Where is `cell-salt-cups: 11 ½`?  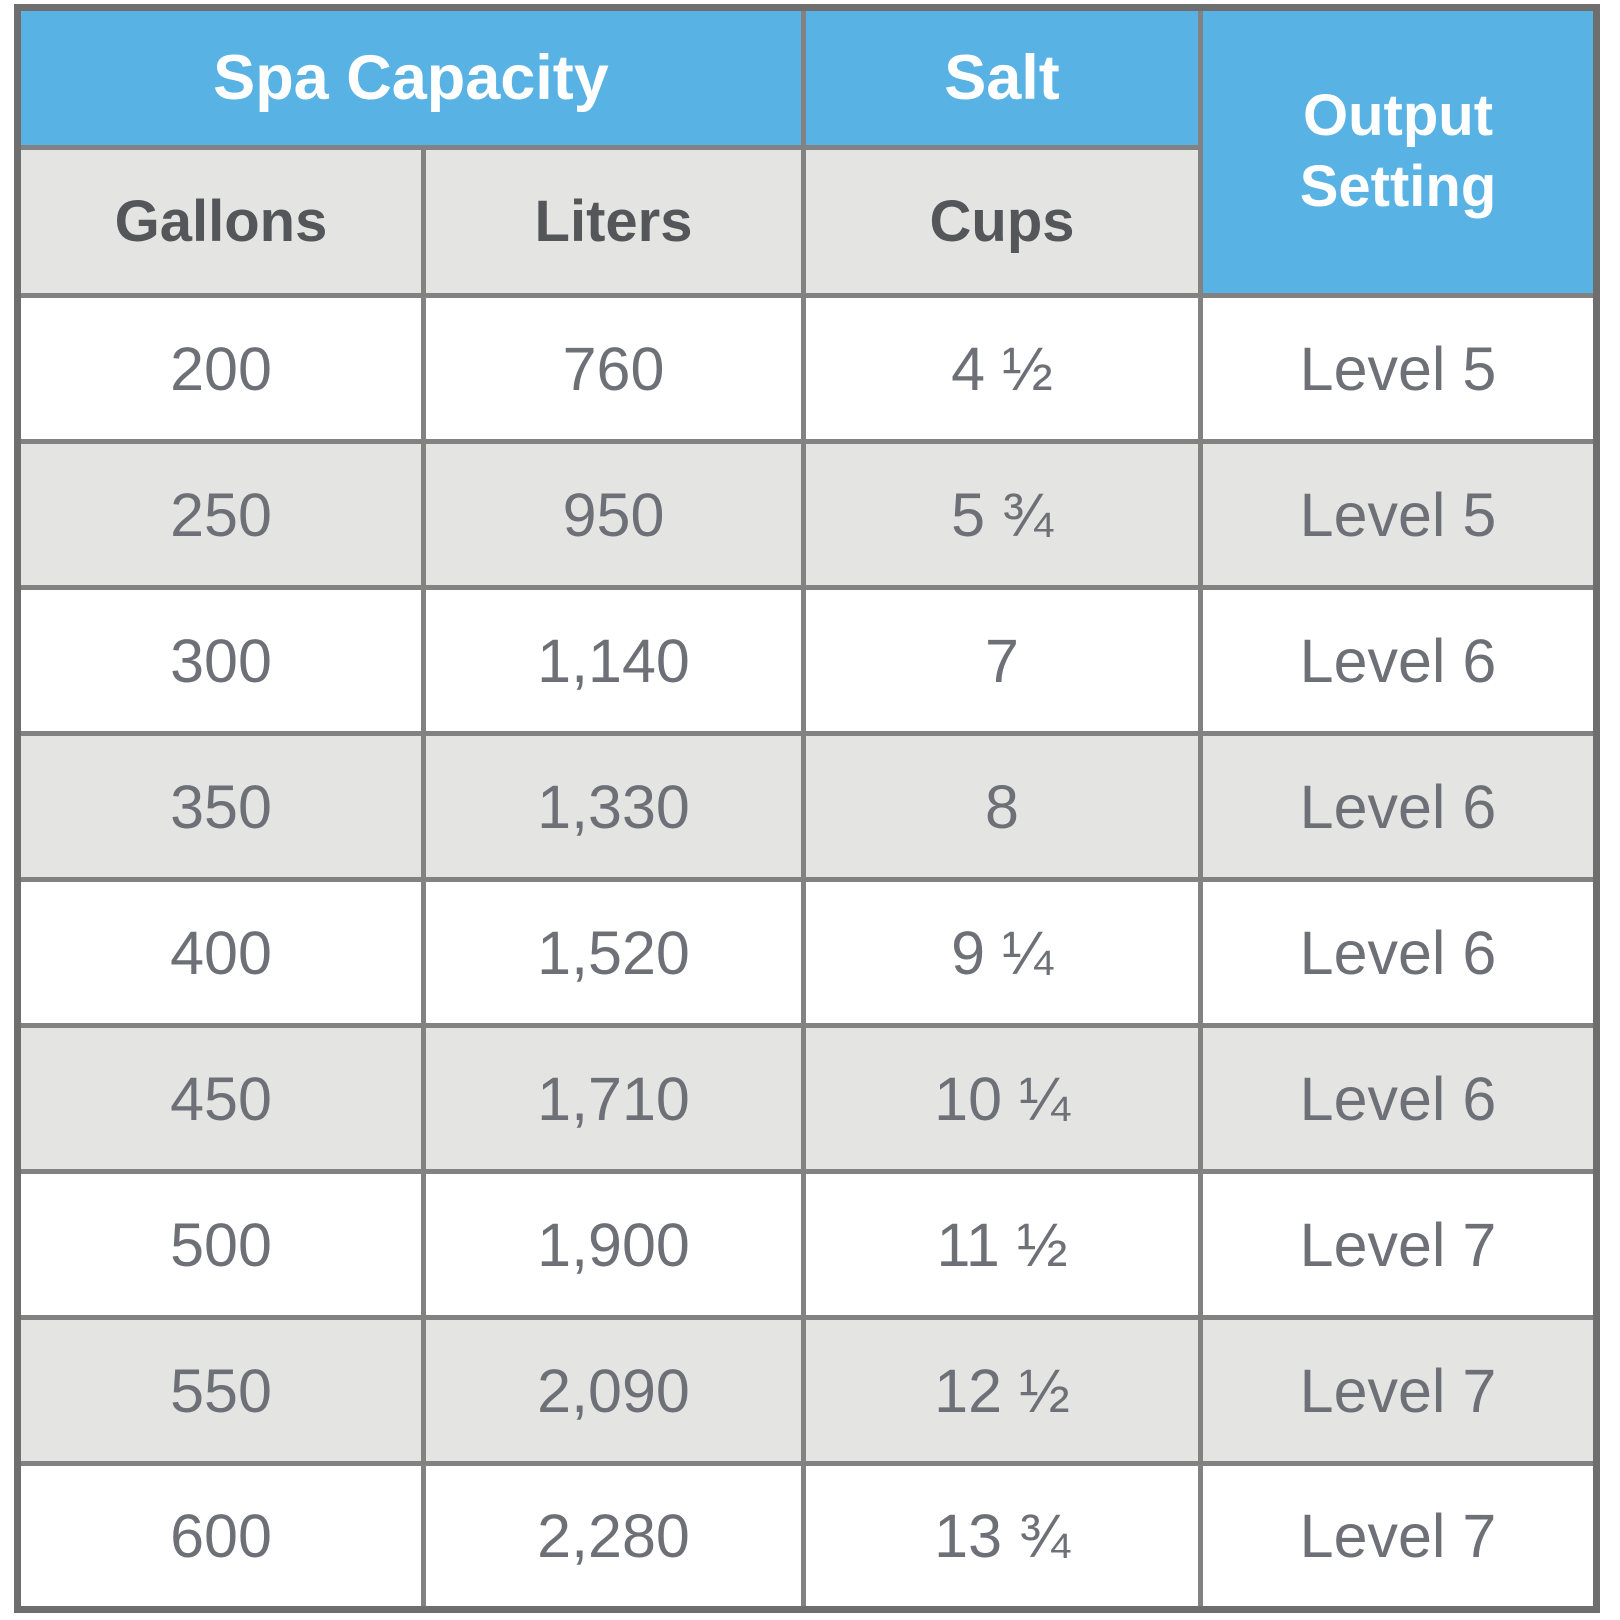 cell-salt-cups: 11 ½ is located at coordinates (1002, 1244).